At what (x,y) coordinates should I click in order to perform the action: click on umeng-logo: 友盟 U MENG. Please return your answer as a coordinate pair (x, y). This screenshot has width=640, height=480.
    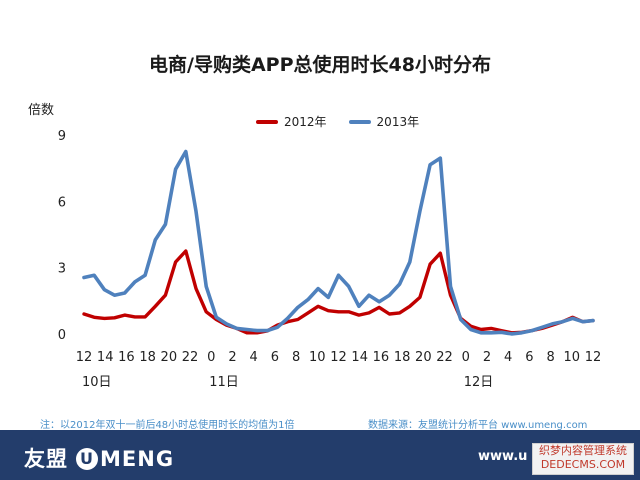
    Looking at the image, I should click on (99, 458).